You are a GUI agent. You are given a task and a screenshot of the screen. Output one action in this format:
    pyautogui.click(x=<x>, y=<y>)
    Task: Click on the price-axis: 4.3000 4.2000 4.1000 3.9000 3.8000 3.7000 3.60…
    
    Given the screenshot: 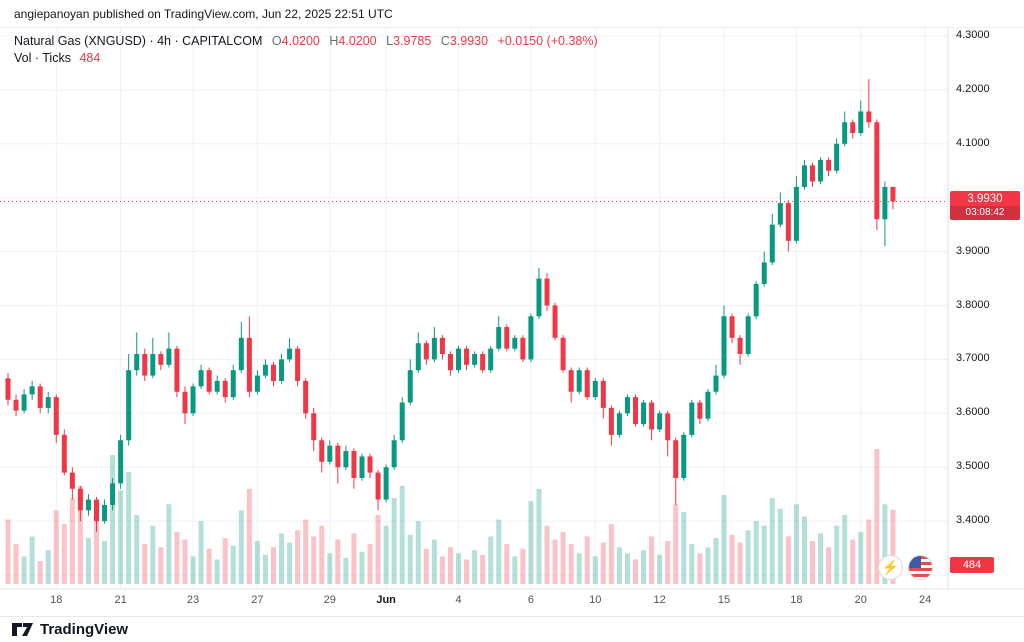 What is the action you would take?
    pyautogui.click(x=986, y=309)
    